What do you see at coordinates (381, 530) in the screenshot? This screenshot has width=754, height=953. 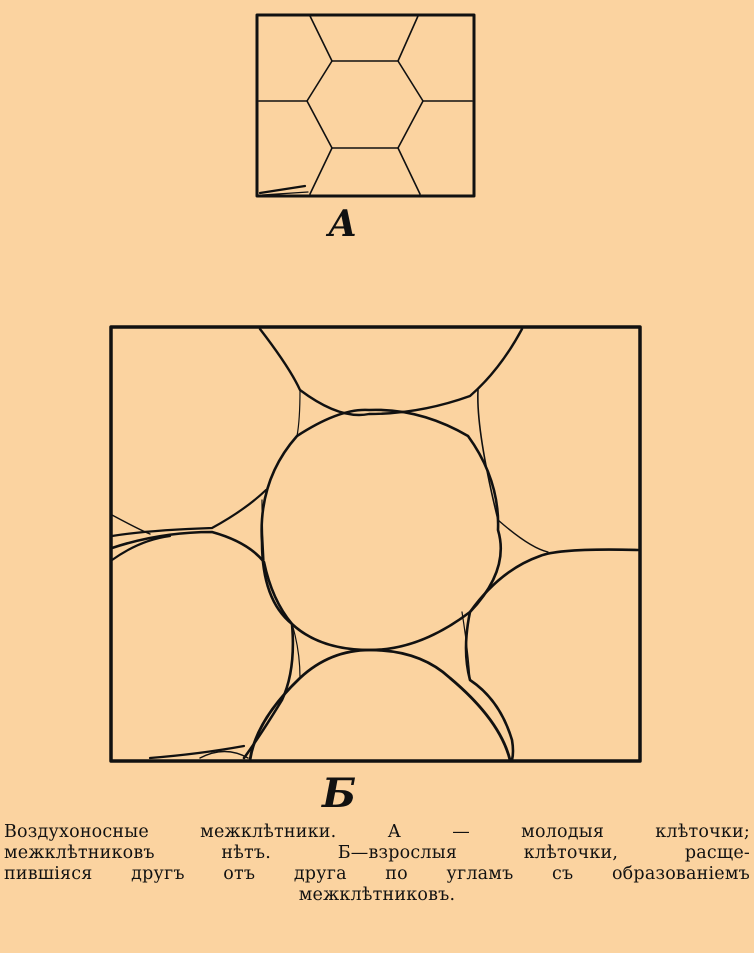 I see `central-cell` at bounding box center [381, 530].